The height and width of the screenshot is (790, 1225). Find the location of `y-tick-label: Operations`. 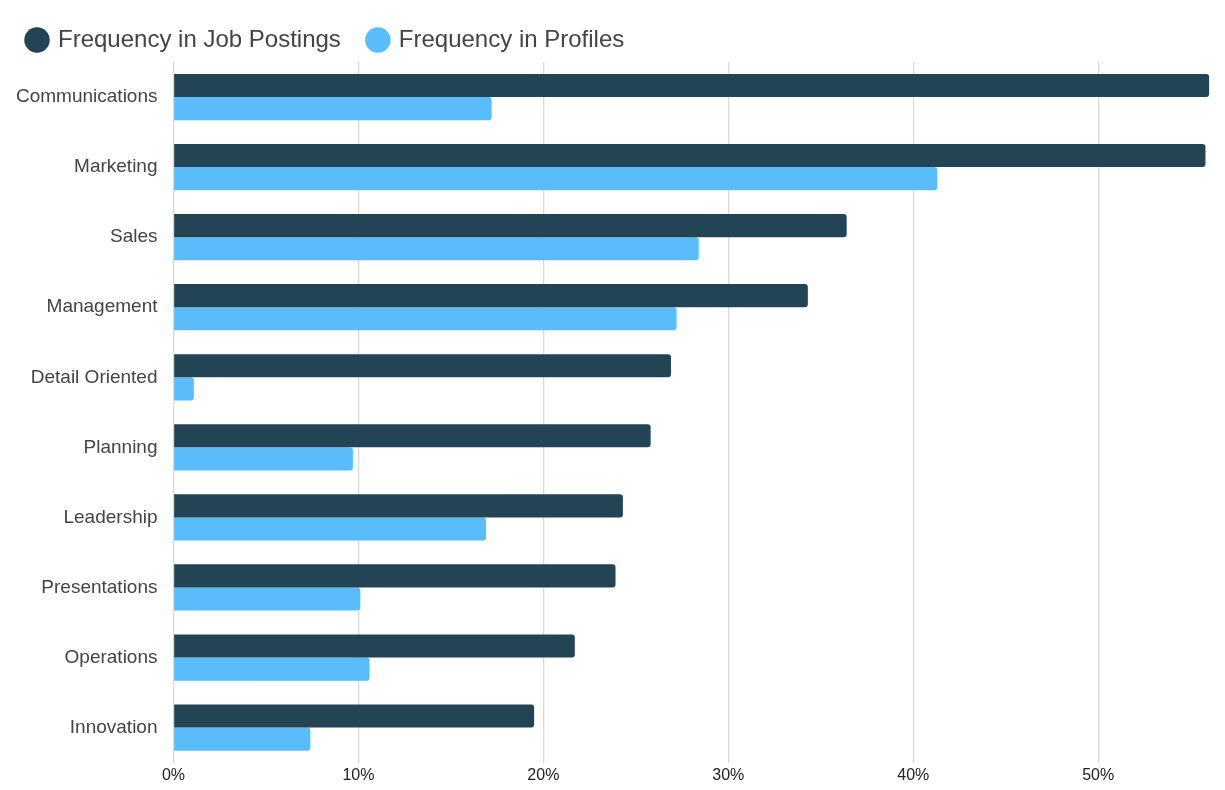

y-tick-label: Operations is located at coordinates (111, 656).